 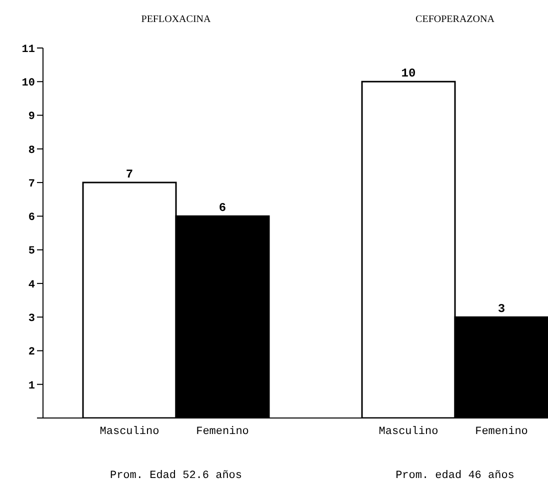 I want to click on y-tick-label: 1, so click(x=32, y=386).